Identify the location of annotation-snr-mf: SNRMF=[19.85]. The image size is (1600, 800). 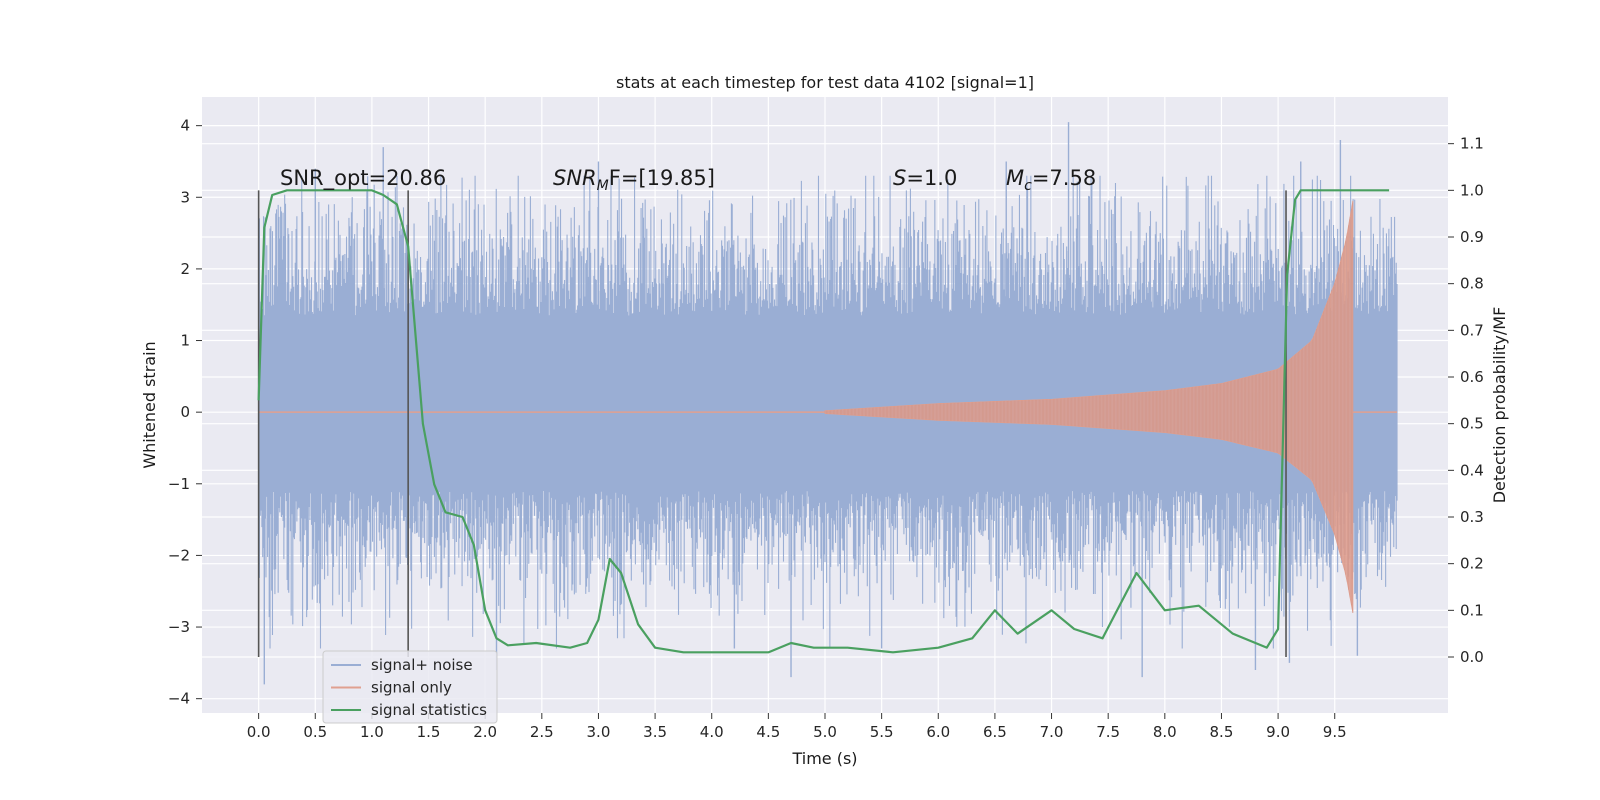
(634, 180).